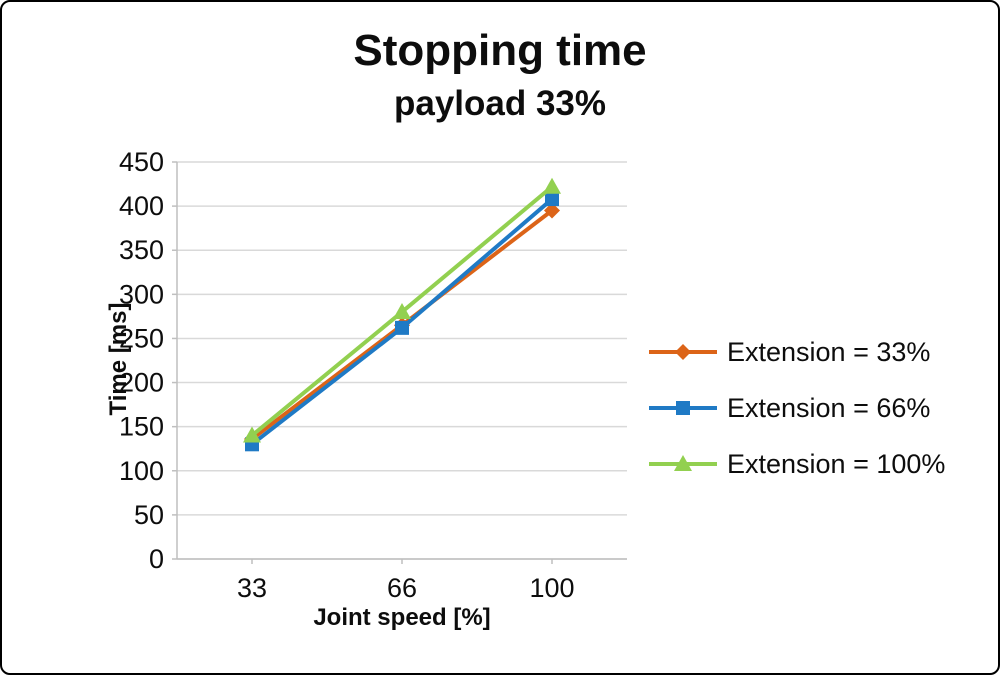  What do you see at coordinates (141, 427) in the screenshot?
I see `svg-text: 150` at bounding box center [141, 427].